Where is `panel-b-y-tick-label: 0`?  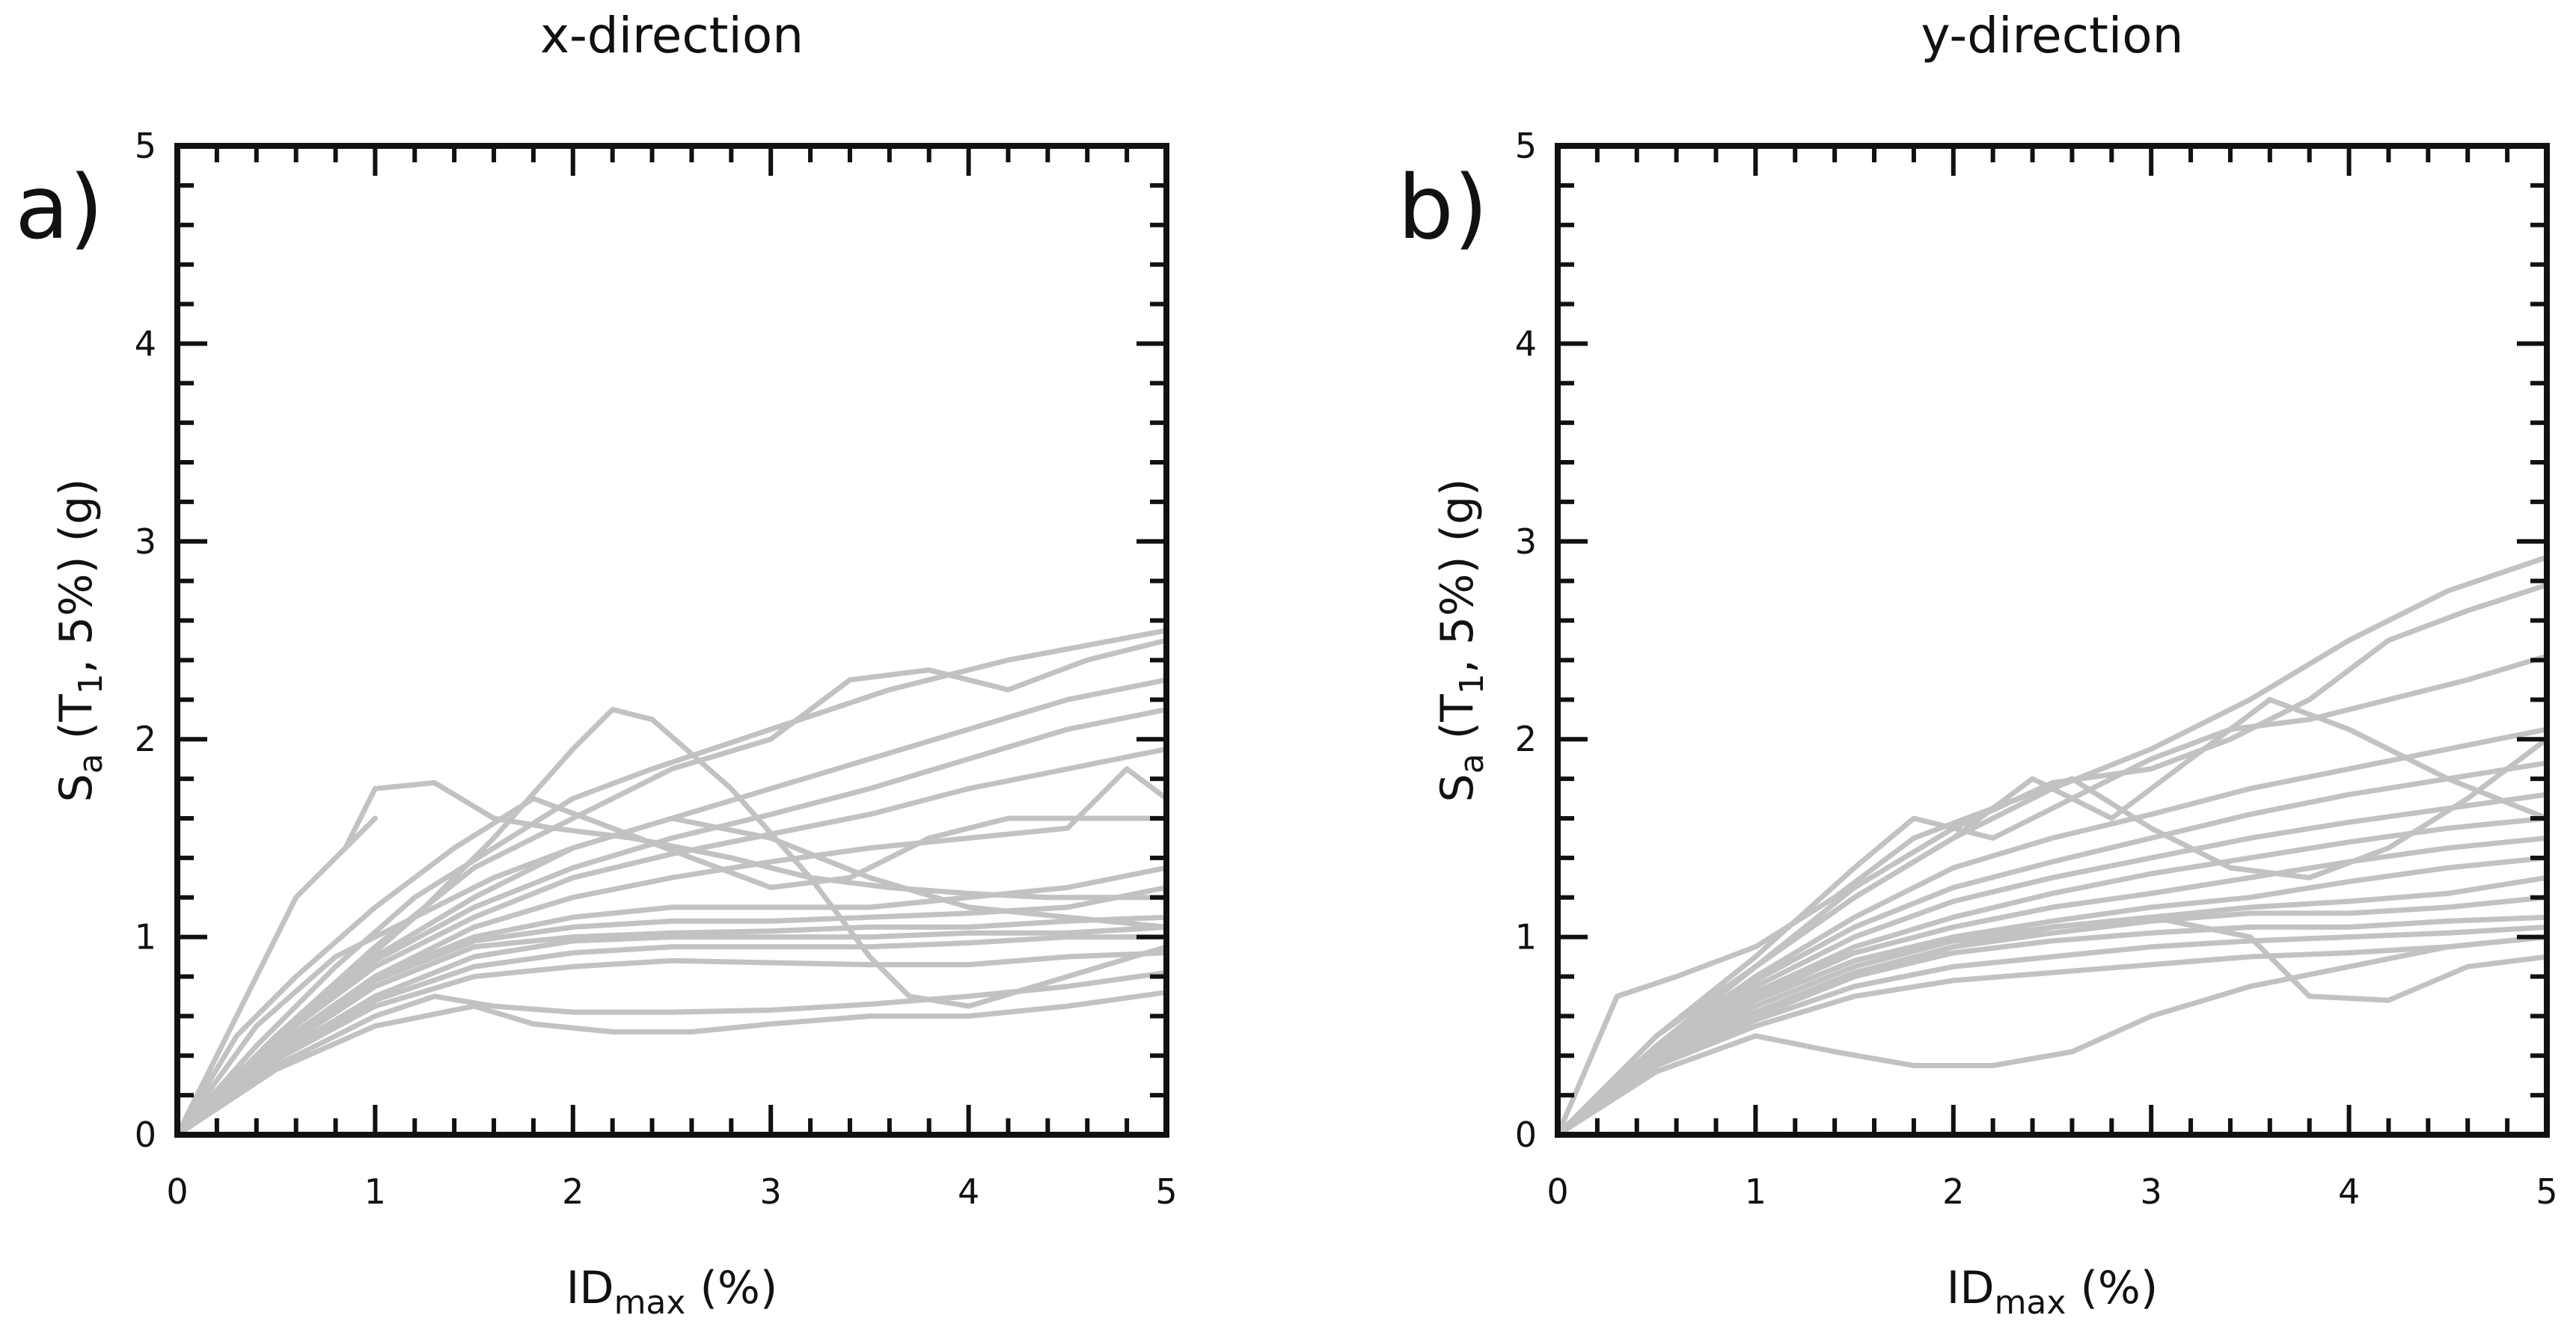 panel-b-y-tick-label: 0 is located at coordinates (1526, 1135).